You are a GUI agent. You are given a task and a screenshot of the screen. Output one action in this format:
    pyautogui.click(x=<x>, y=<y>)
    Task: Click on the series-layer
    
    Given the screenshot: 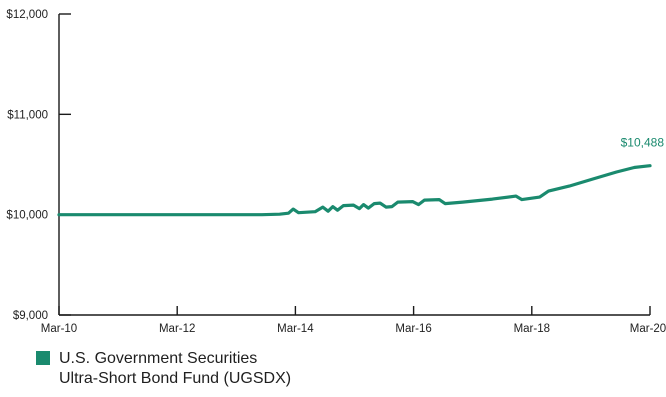 What is the action you would take?
    pyautogui.click(x=354, y=190)
    